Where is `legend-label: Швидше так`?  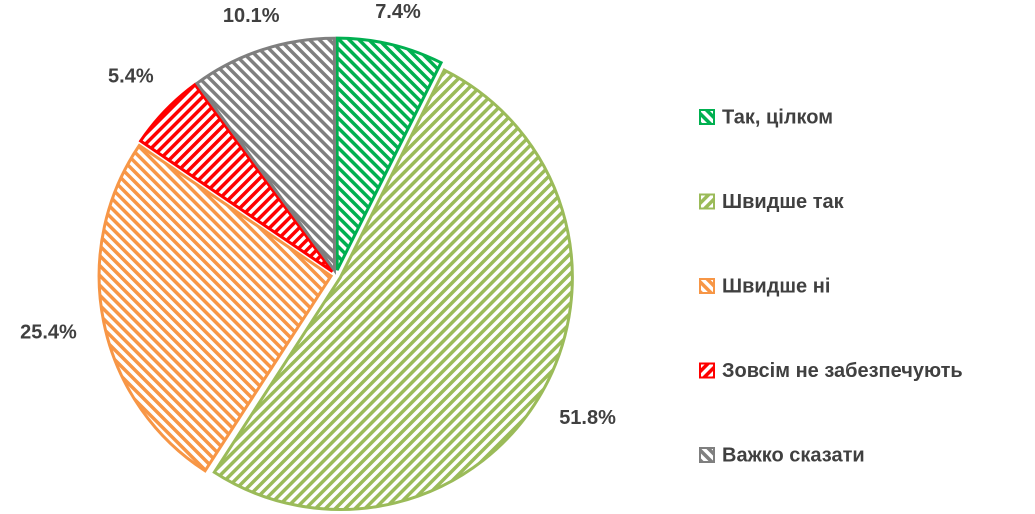 legend-label: Швидше так is located at coordinates (783, 202).